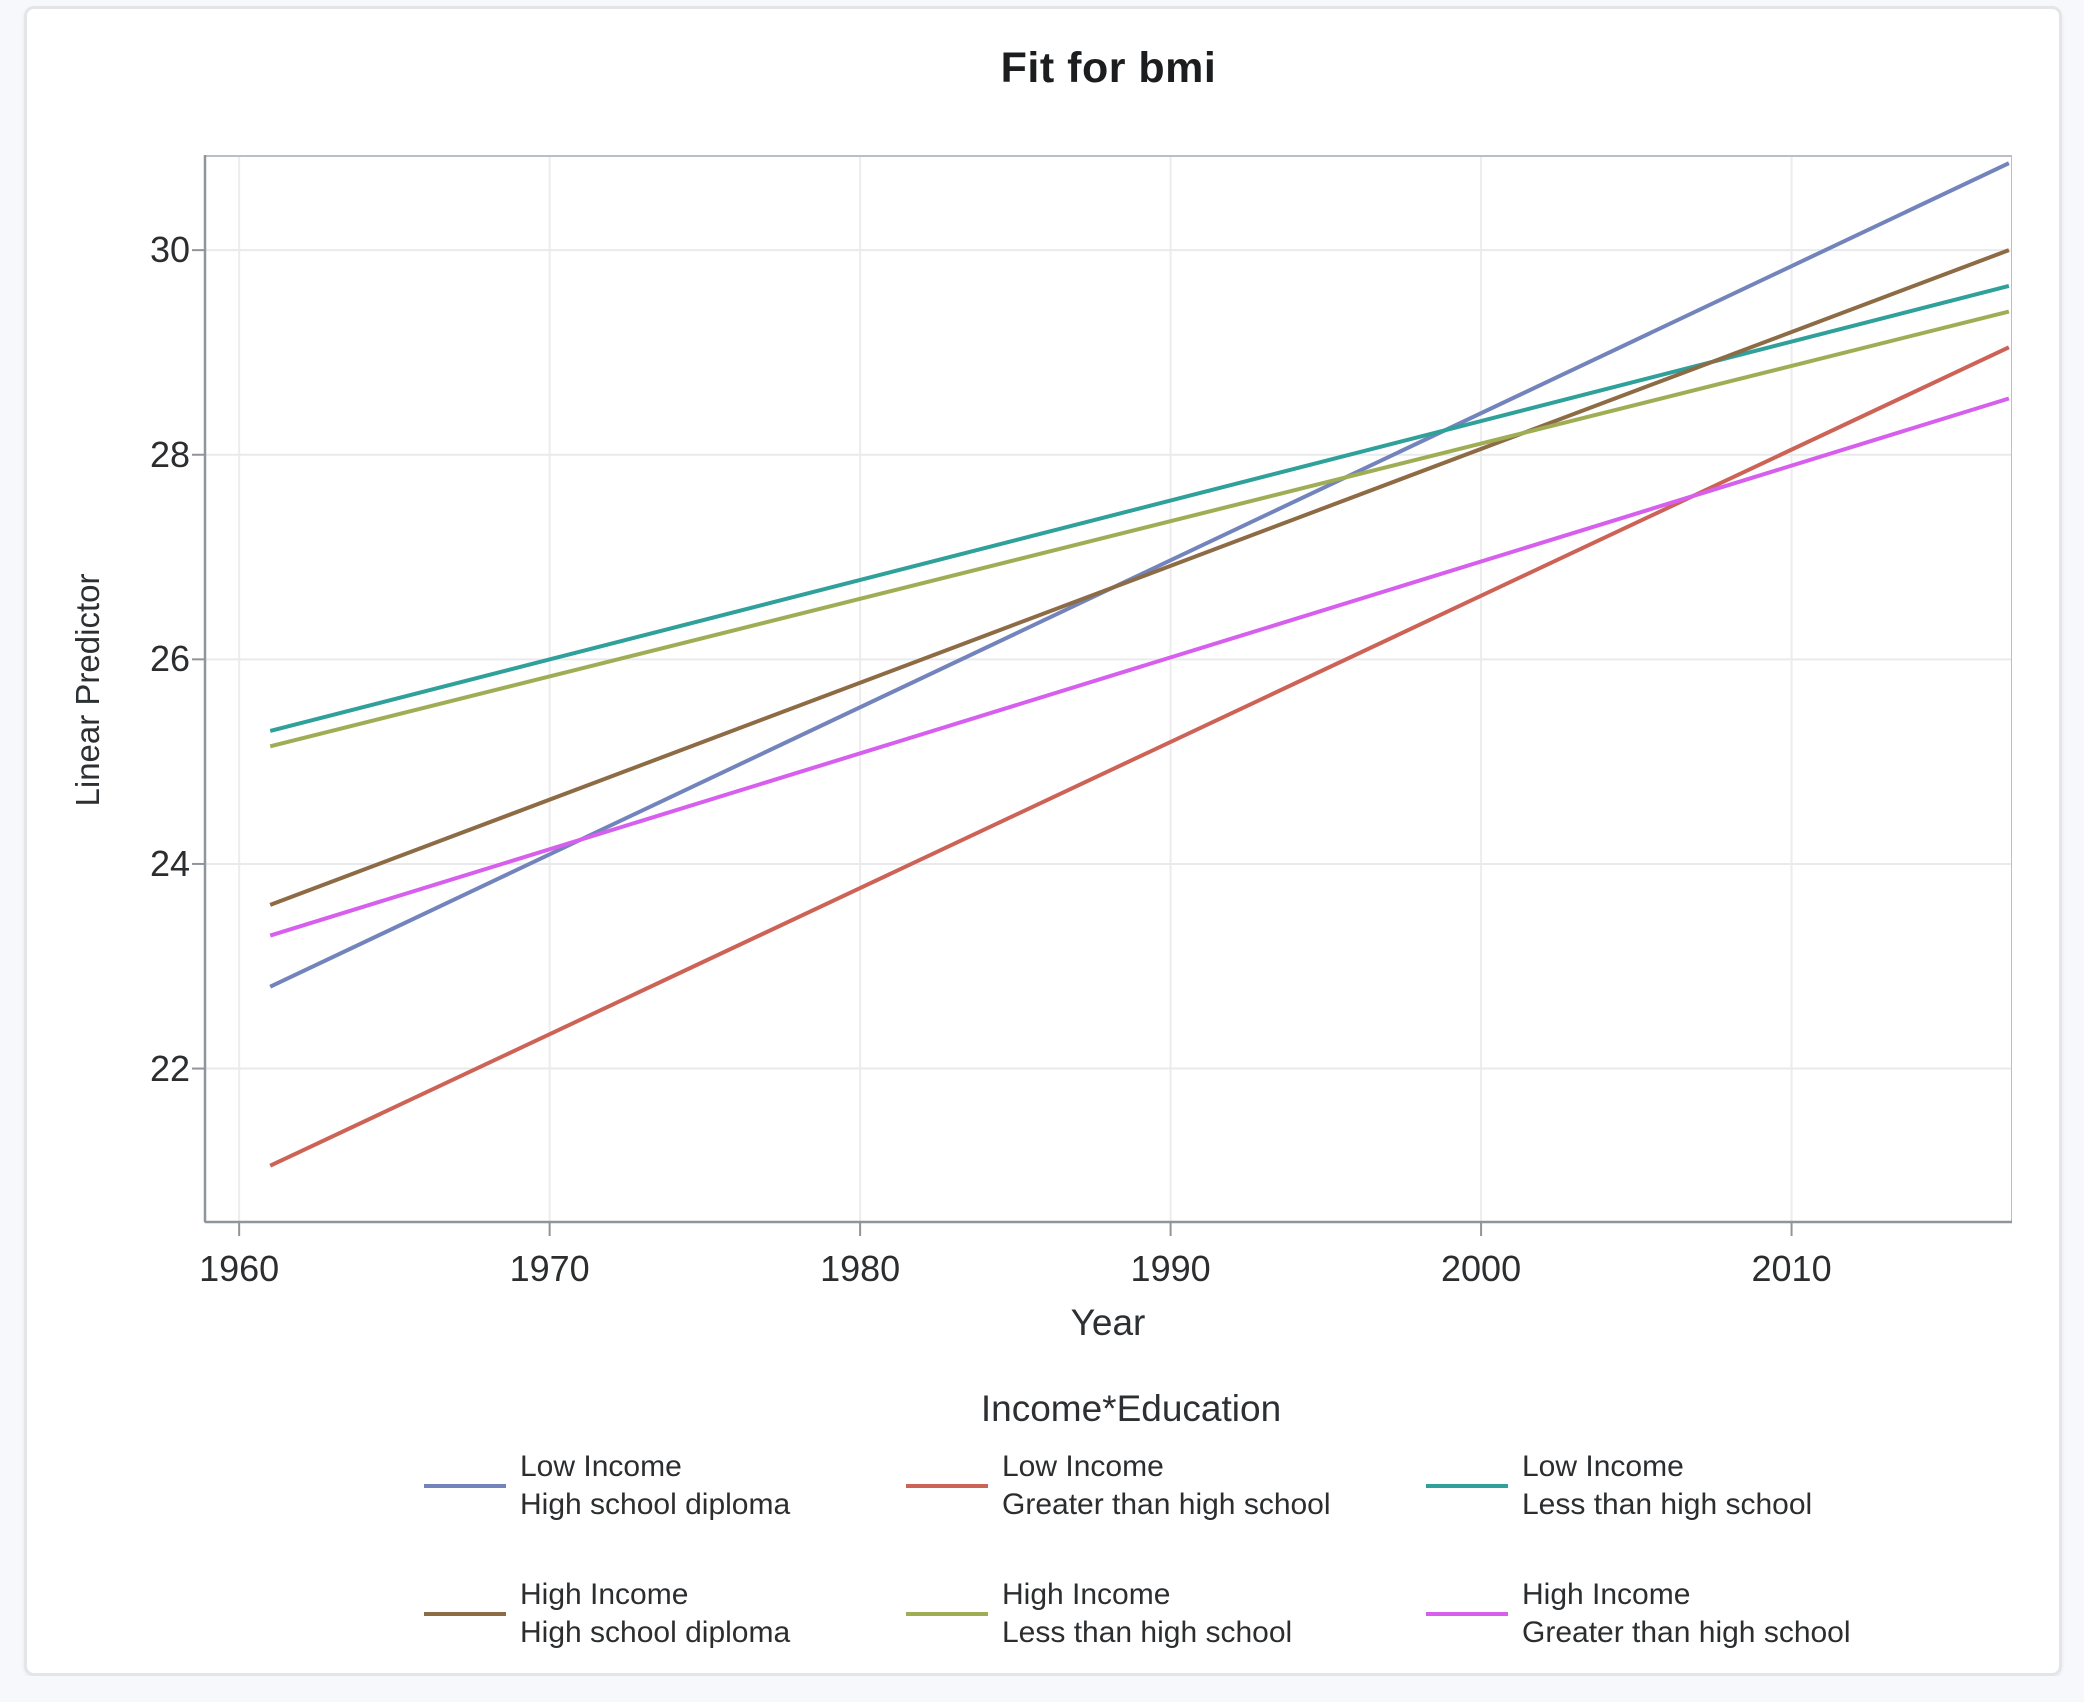 Image resolution: width=2084 pixels, height=1702 pixels. What do you see at coordinates (549, 1268) in the screenshot?
I see `x-tick-label: 1970` at bounding box center [549, 1268].